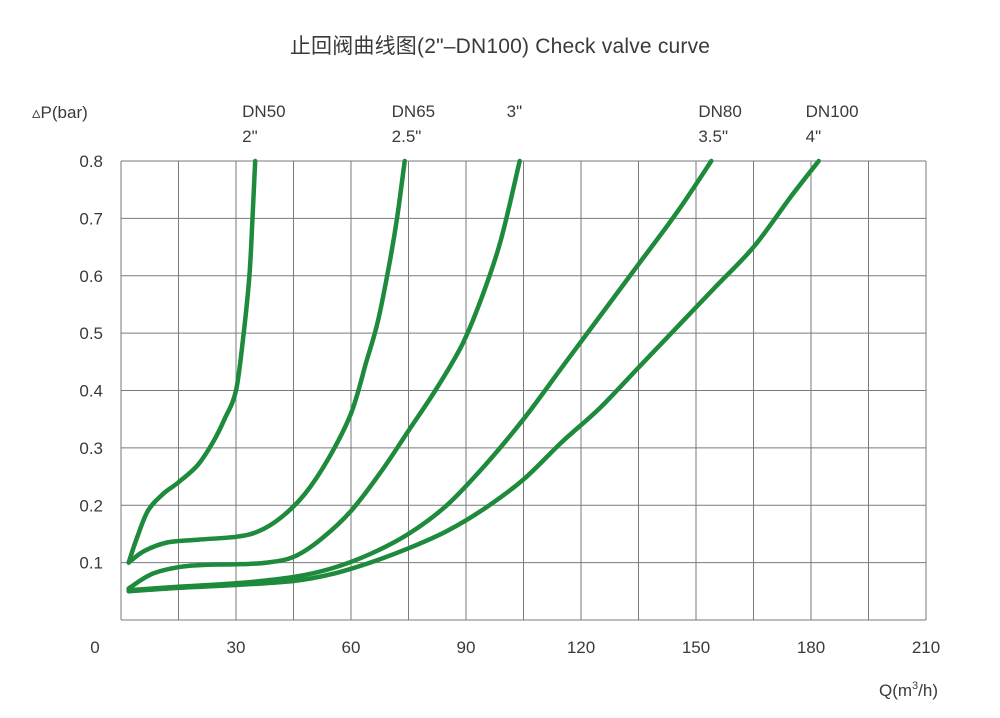 Image resolution: width=1000 pixels, height=718 pixels. Describe the element at coordinates (263, 111) in the screenshot. I see `series-label: DN50` at that location.